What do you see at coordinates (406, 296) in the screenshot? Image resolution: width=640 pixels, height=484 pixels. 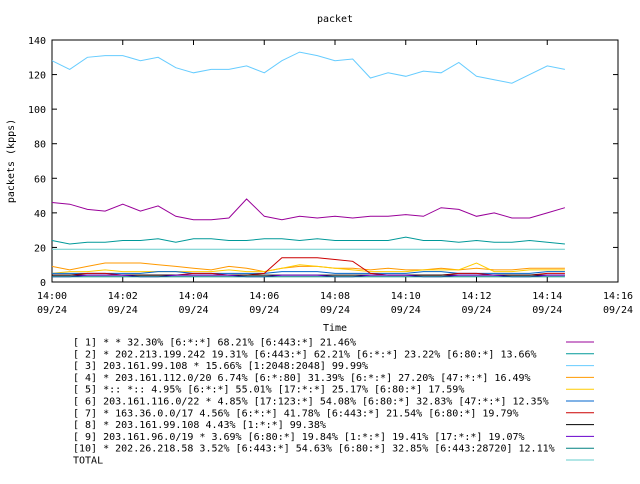 I see `x-tick-time-label: 14:10` at bounding box center [406, 296].